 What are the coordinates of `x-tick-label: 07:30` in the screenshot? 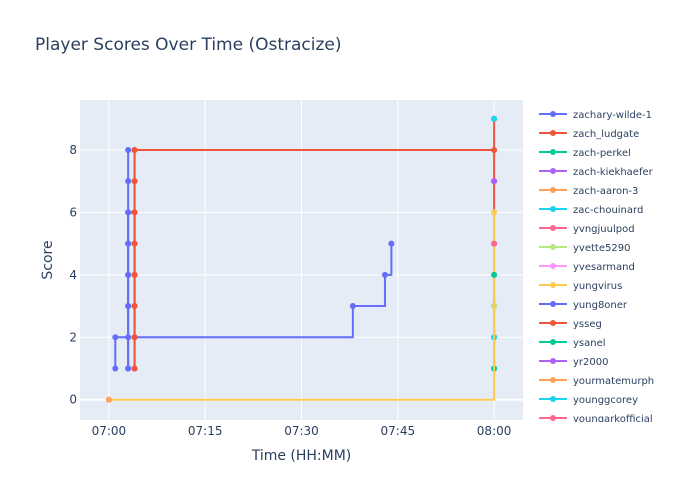 It's located at (301, 431).